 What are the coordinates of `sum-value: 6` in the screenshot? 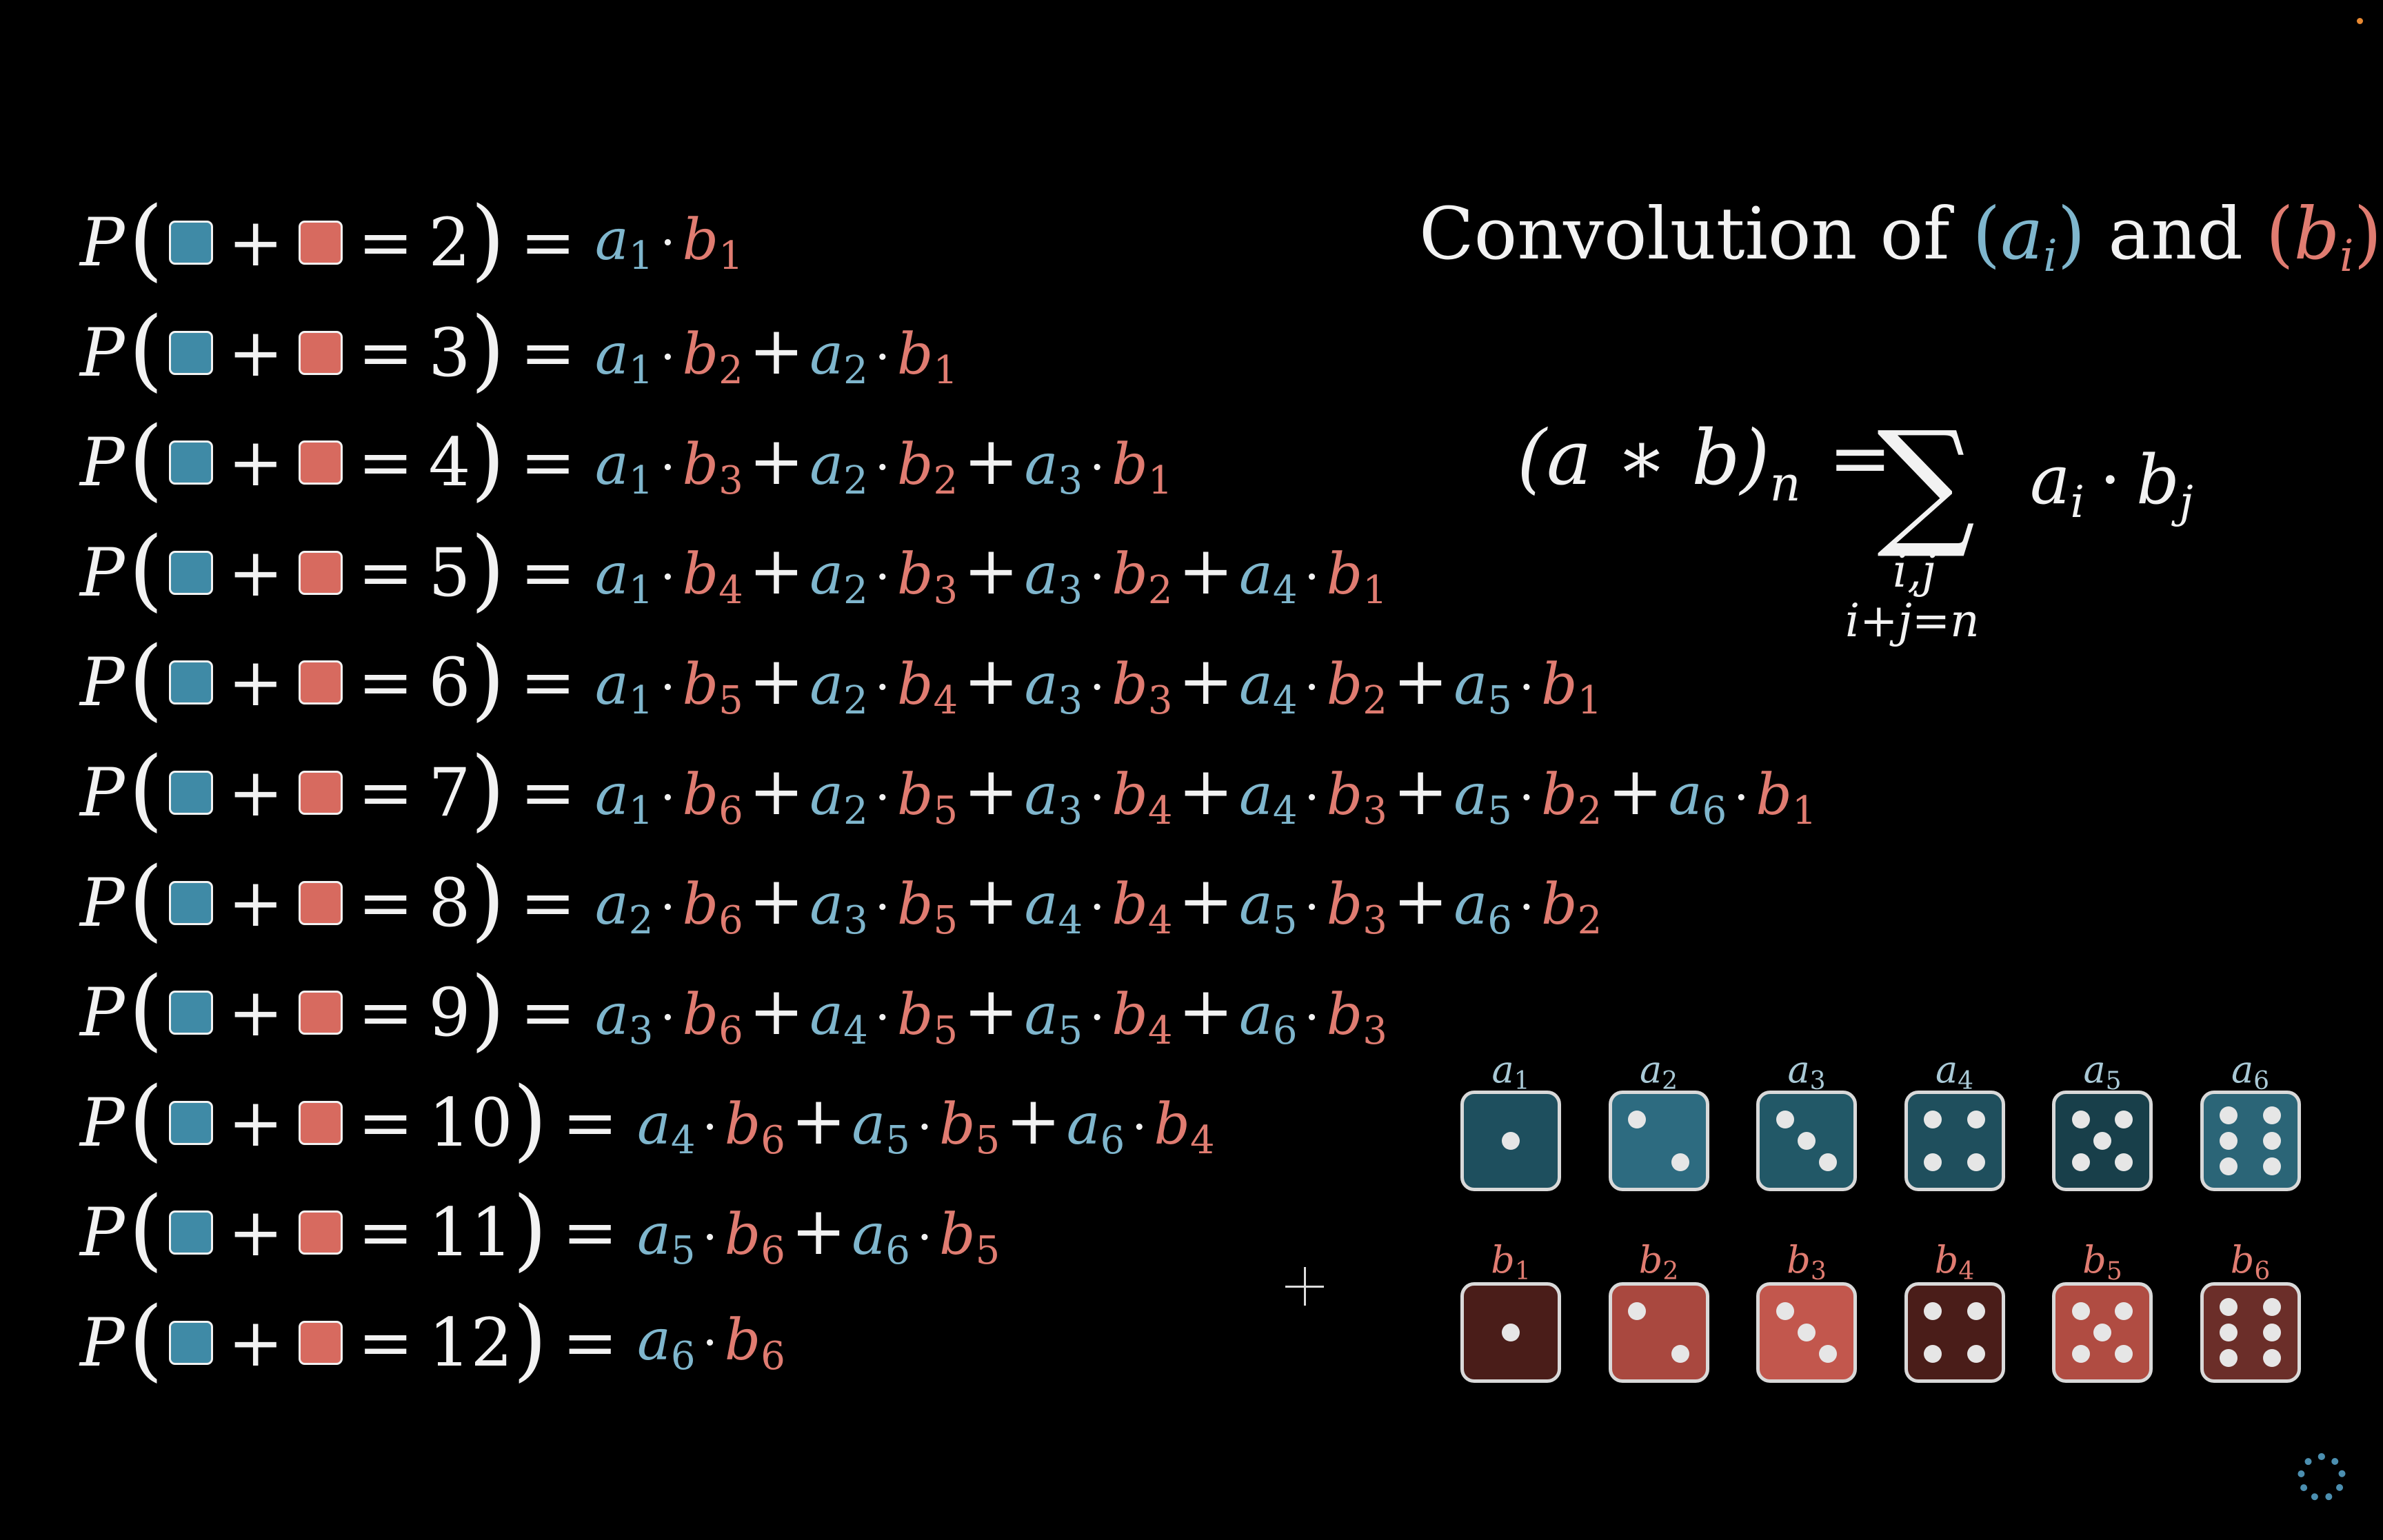 It's located at (449, 683).